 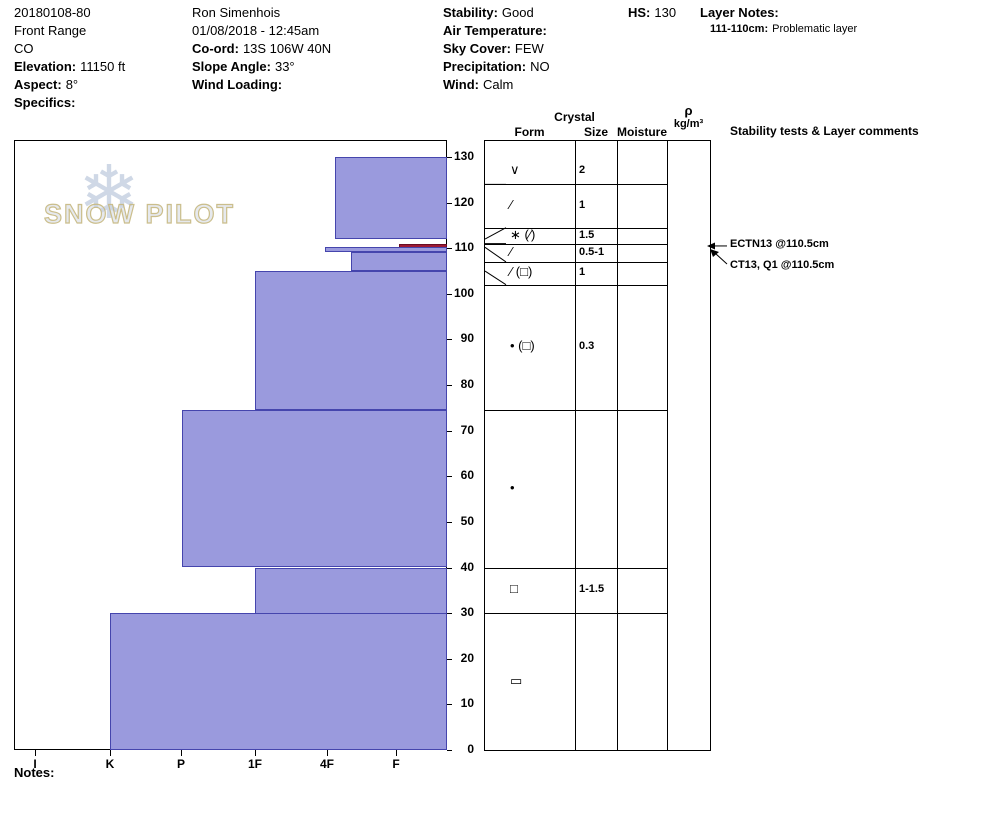 I want to click on slope-angle-field: Slope Angle: 33°, so click(x=243, y=66).